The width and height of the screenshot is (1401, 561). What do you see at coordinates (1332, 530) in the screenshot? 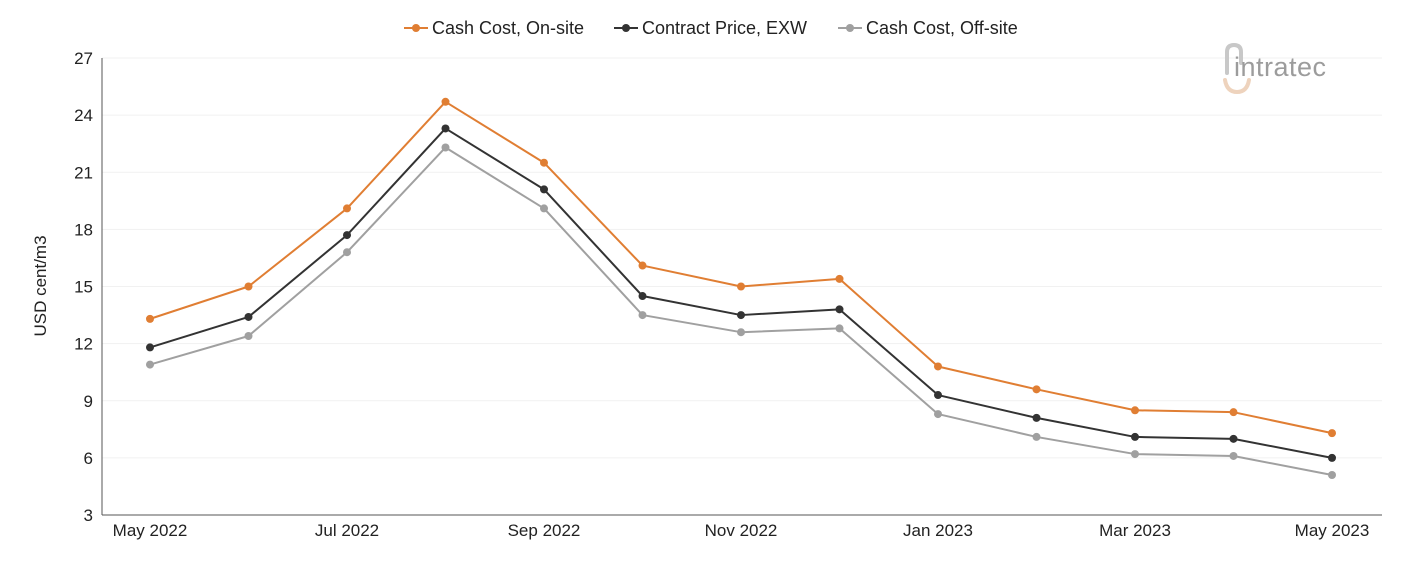
I see `x-tick-label: May 2023` at bounding box center [1332, 530].